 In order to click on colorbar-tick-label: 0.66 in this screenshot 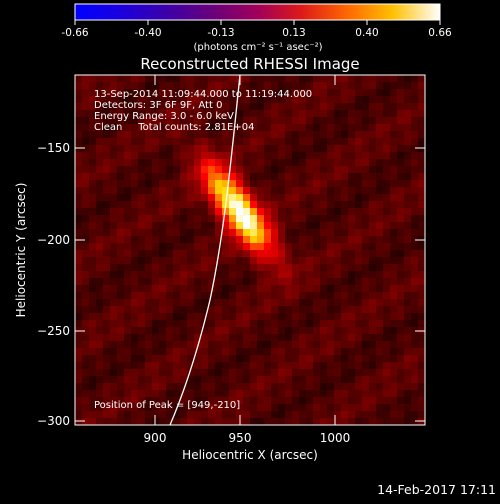, I will do `click(440, 33)`.